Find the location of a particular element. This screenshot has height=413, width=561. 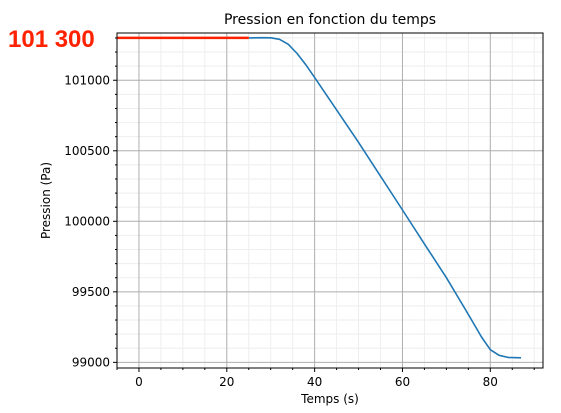

x-tick-label: 80 is located at coordinates (490, 382).